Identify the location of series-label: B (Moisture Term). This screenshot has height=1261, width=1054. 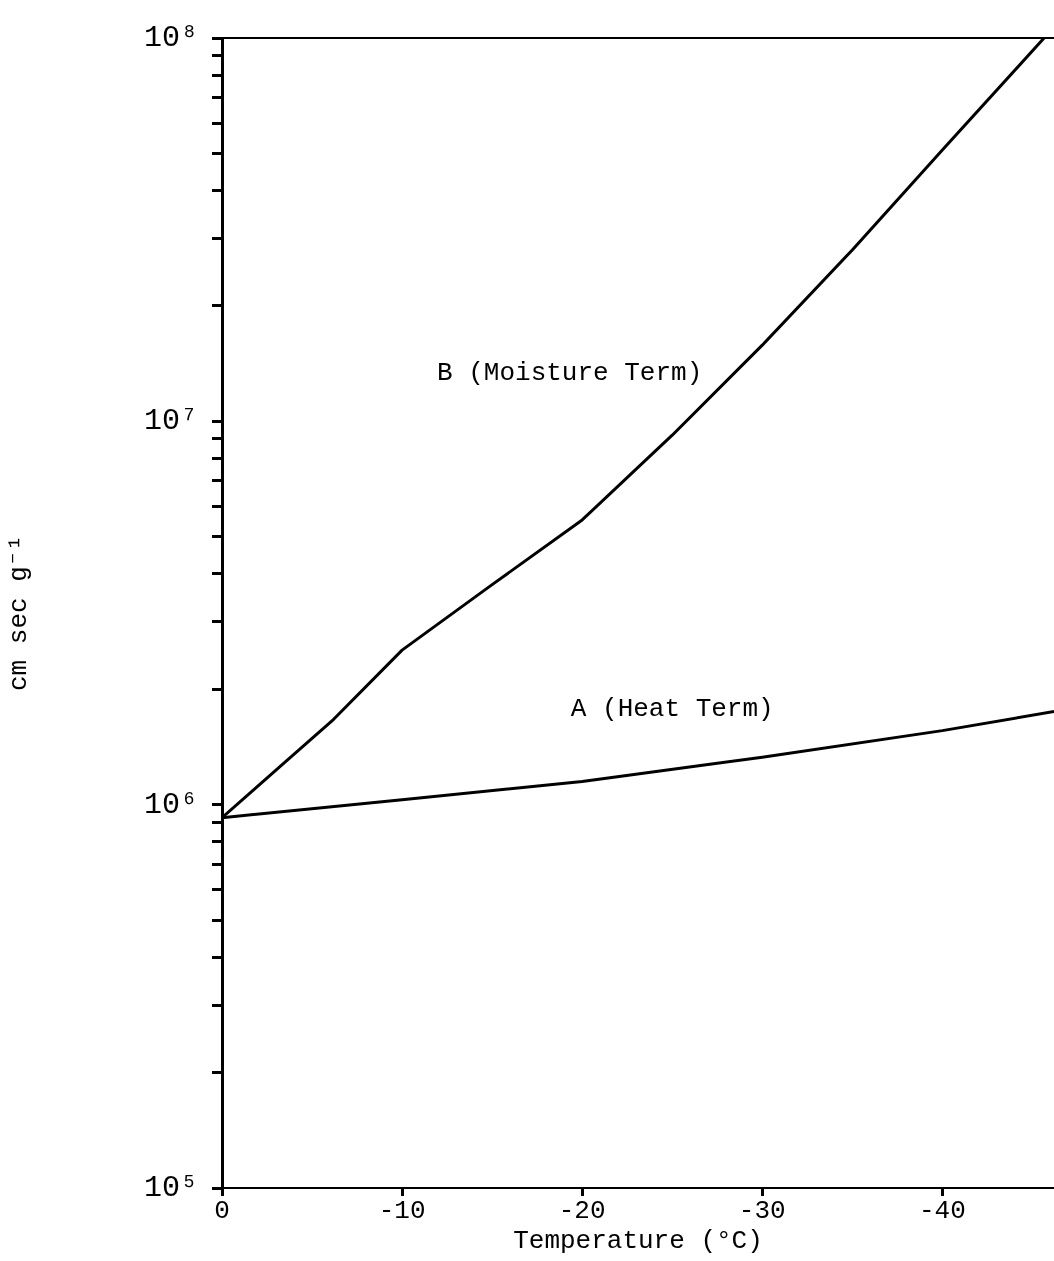
(570, 373).